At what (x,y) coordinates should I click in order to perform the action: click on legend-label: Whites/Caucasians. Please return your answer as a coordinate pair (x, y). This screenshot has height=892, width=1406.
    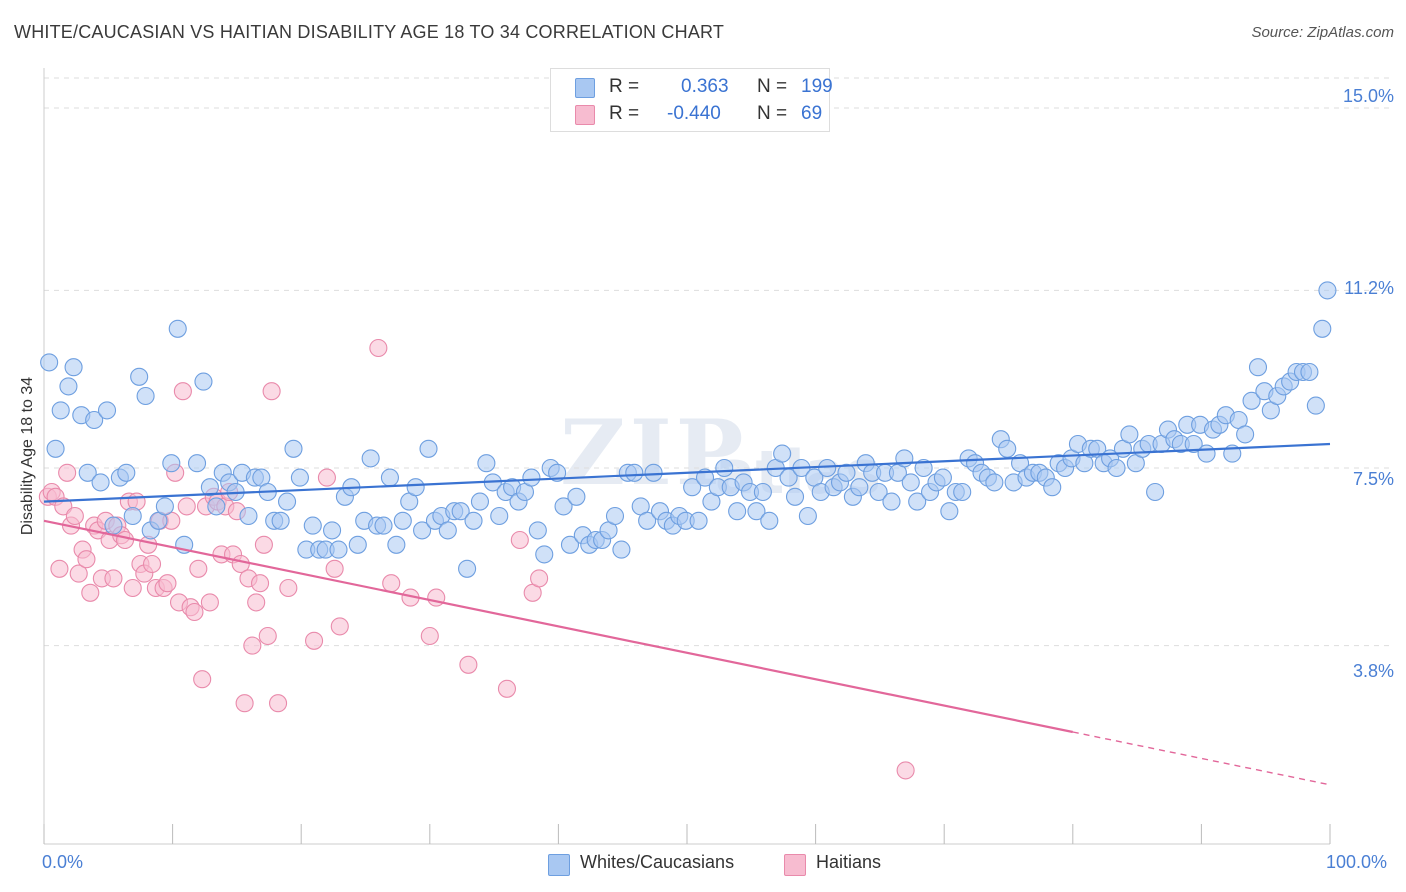
    Looking at the image, I should click on (657, 862).